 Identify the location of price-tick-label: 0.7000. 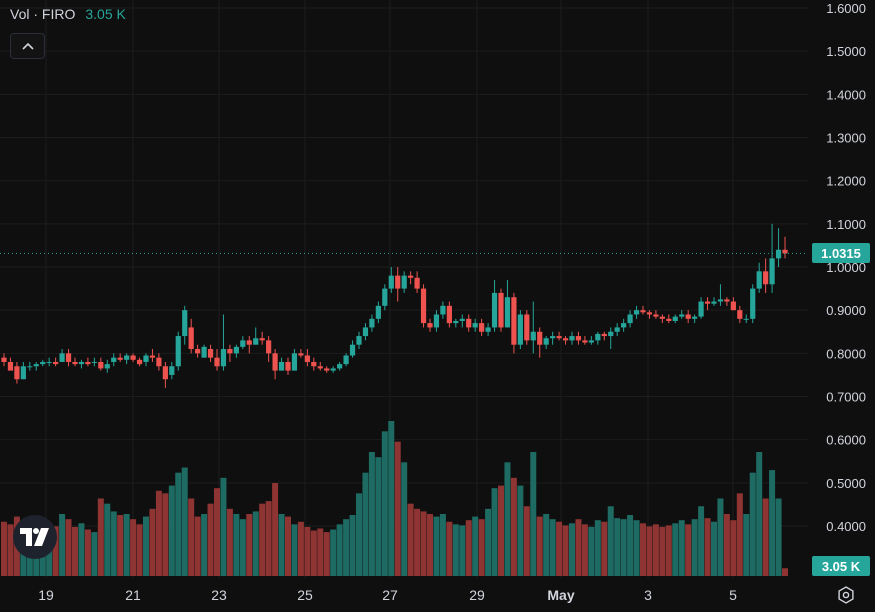
(846, 397).